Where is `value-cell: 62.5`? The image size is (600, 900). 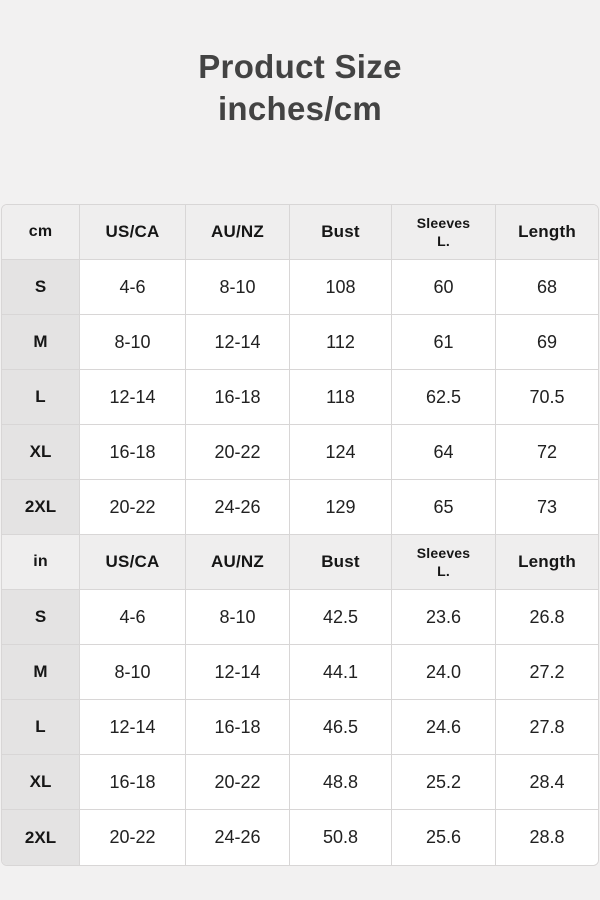 value-cell: 62.5 is located at coordinates (444, 398).